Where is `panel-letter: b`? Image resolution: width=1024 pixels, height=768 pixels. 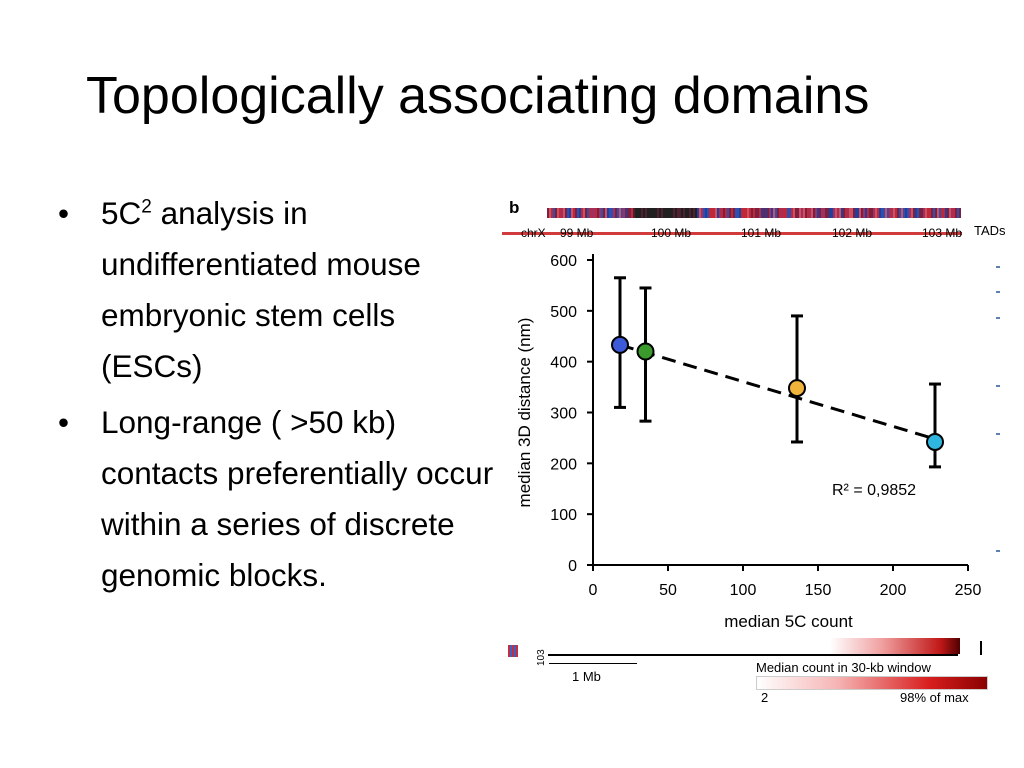
panel-letter: b is located at coordinates (514, 207).